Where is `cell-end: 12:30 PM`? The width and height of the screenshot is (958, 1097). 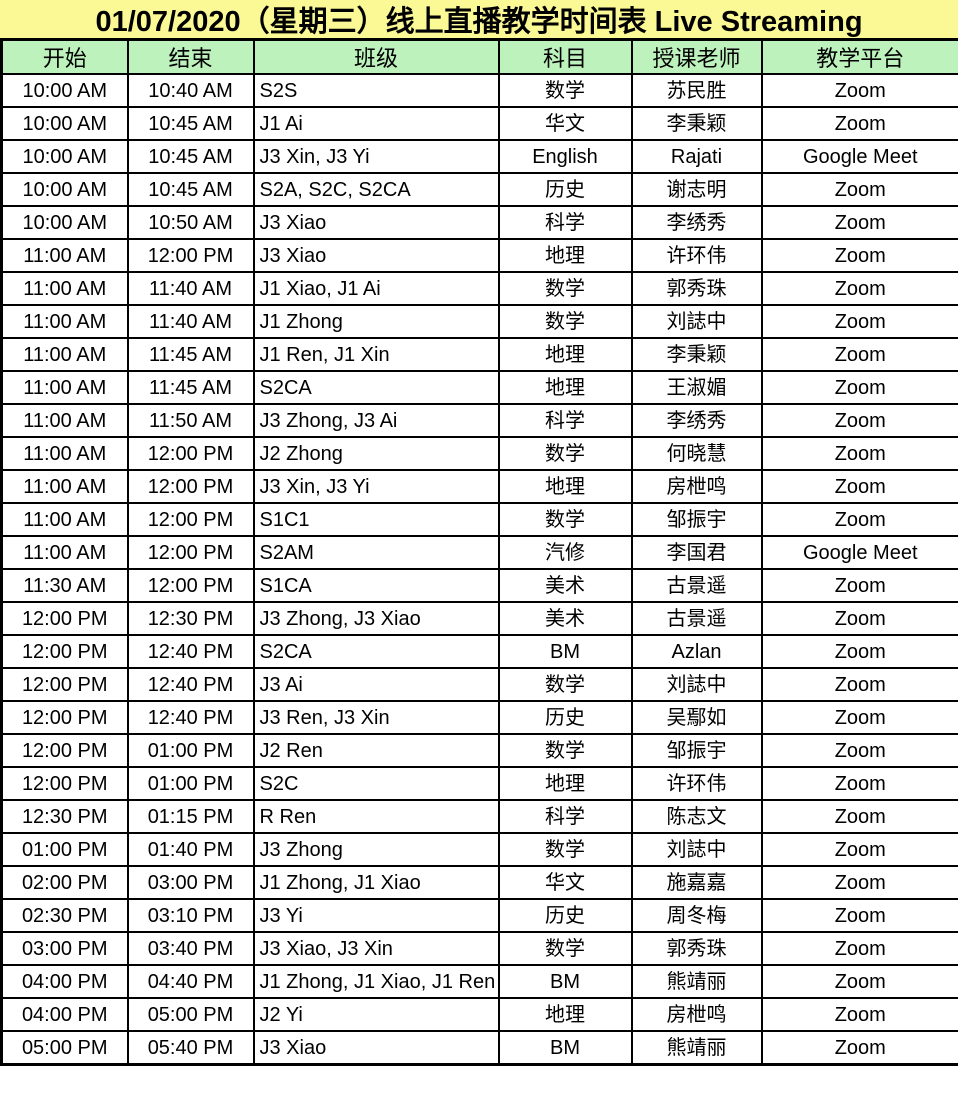
cell-end: 12:30 PM is located at coordinates (190, 618).